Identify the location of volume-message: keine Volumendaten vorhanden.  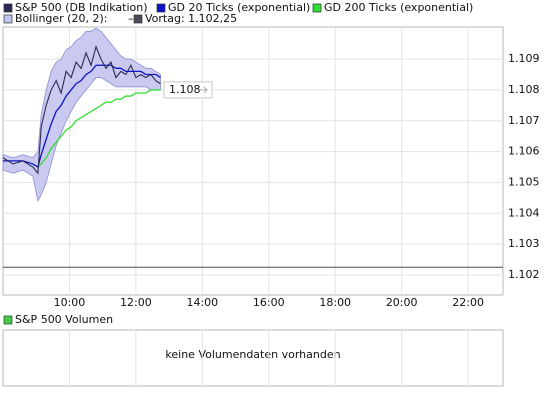
(252, 354).